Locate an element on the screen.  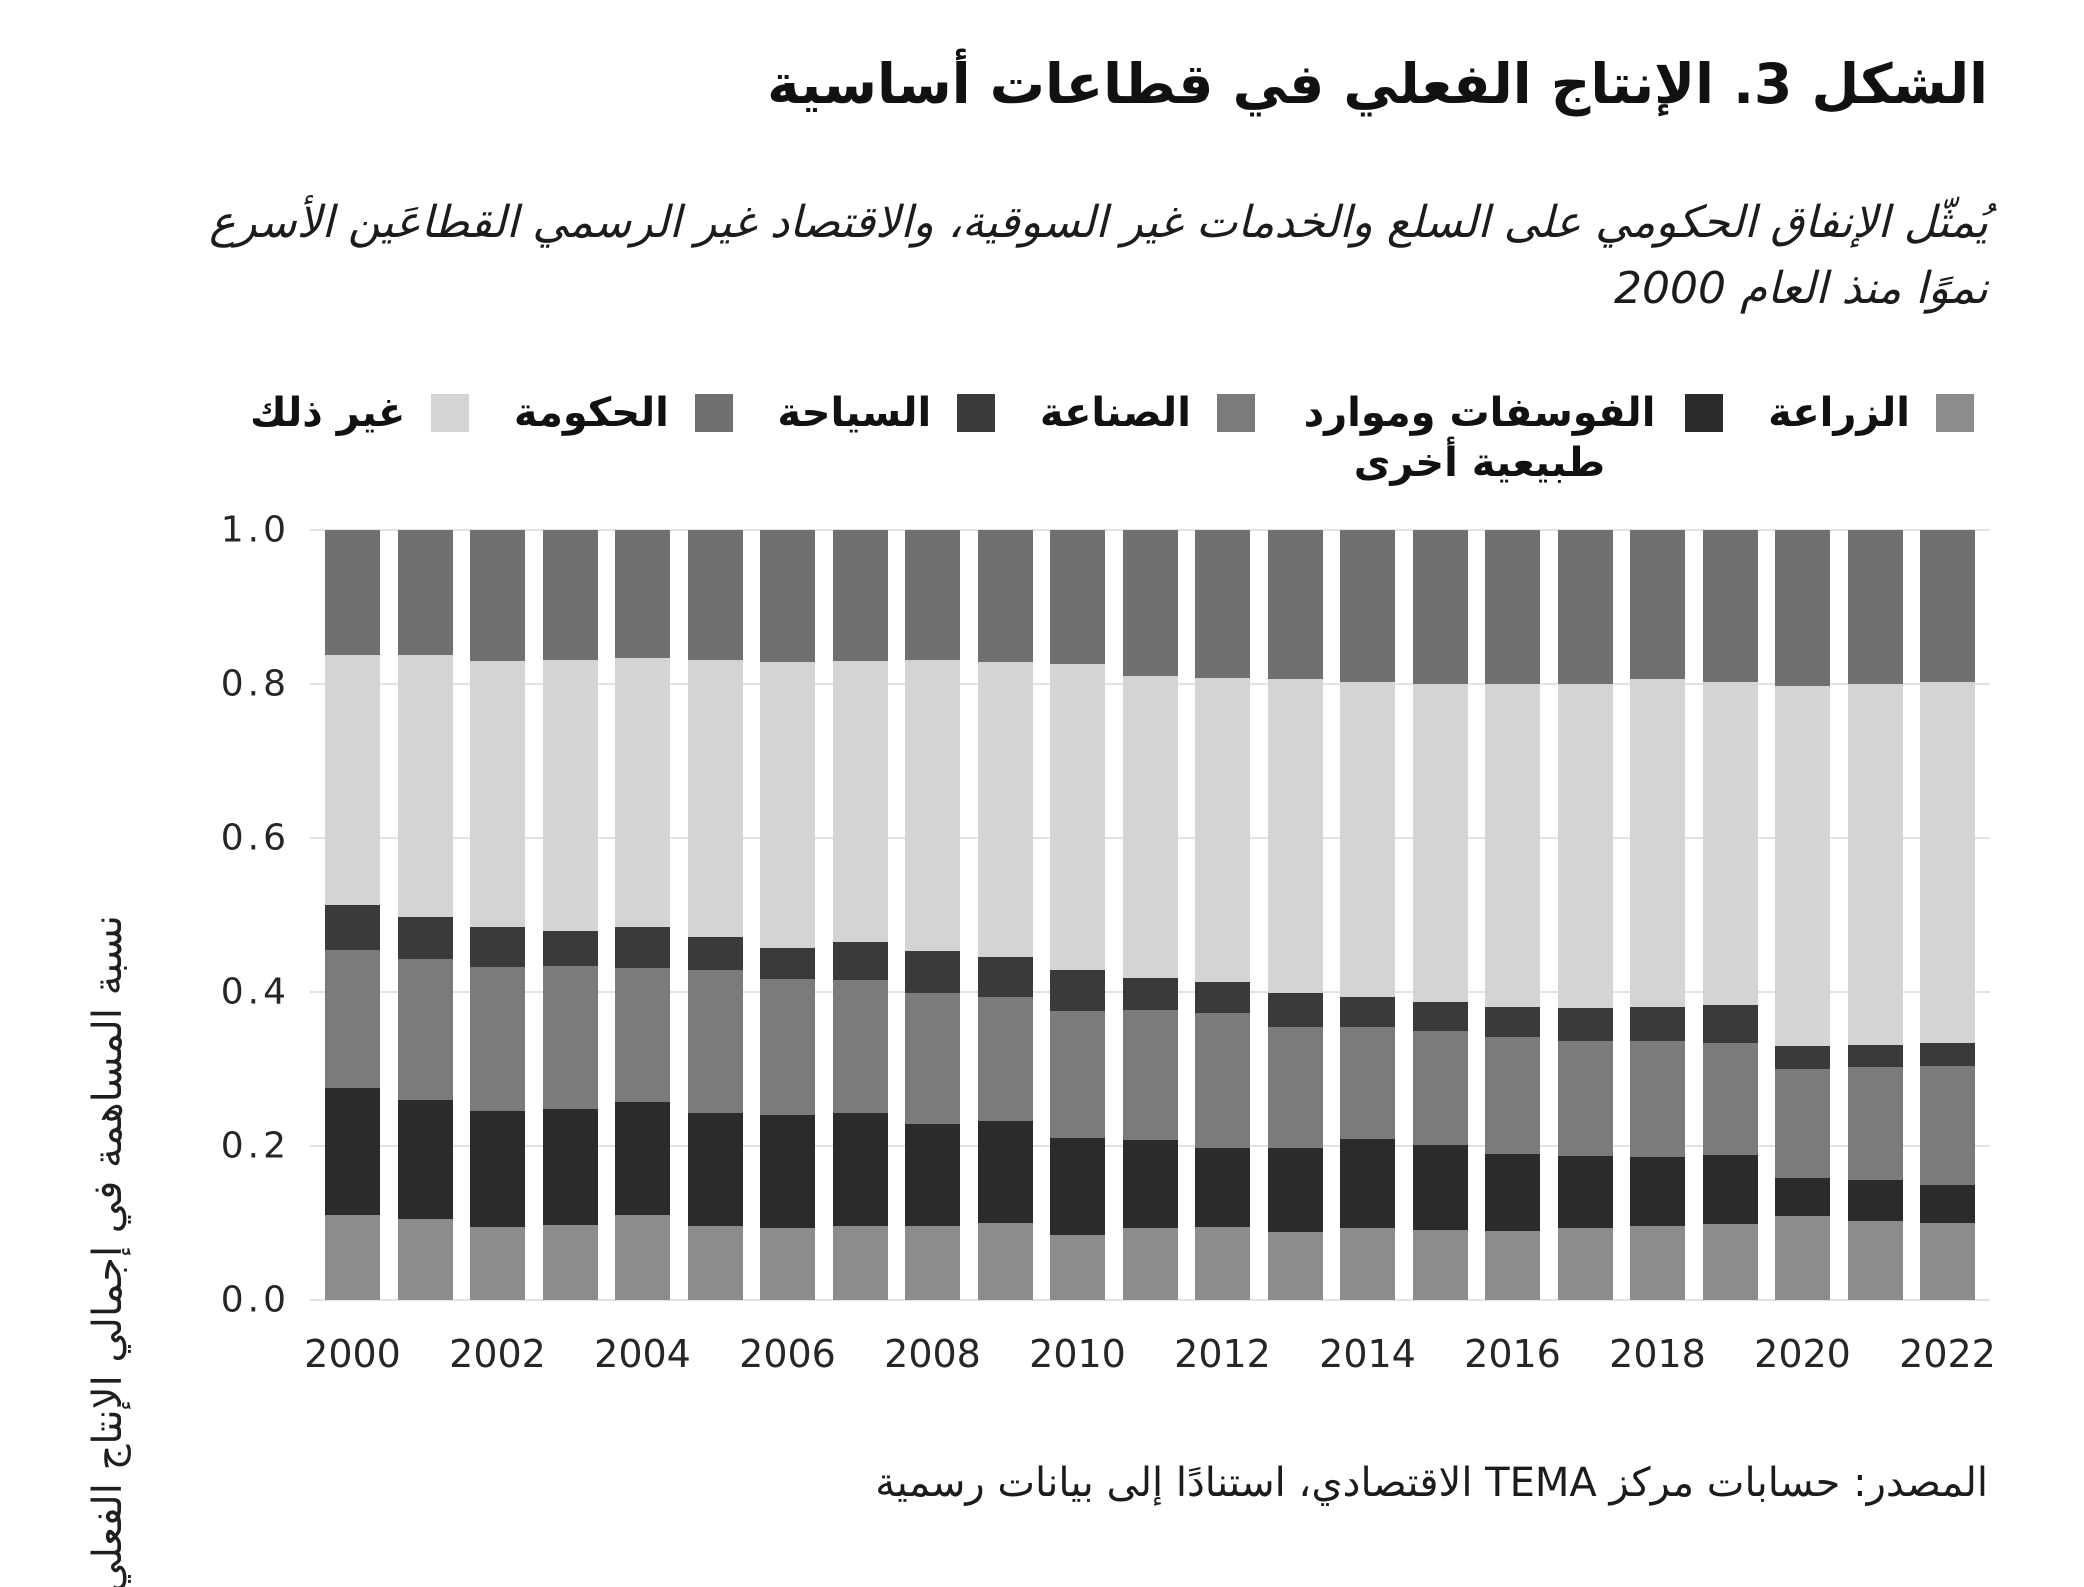
x-tick-label: 2020 is located at coordinates (1802, 1354).